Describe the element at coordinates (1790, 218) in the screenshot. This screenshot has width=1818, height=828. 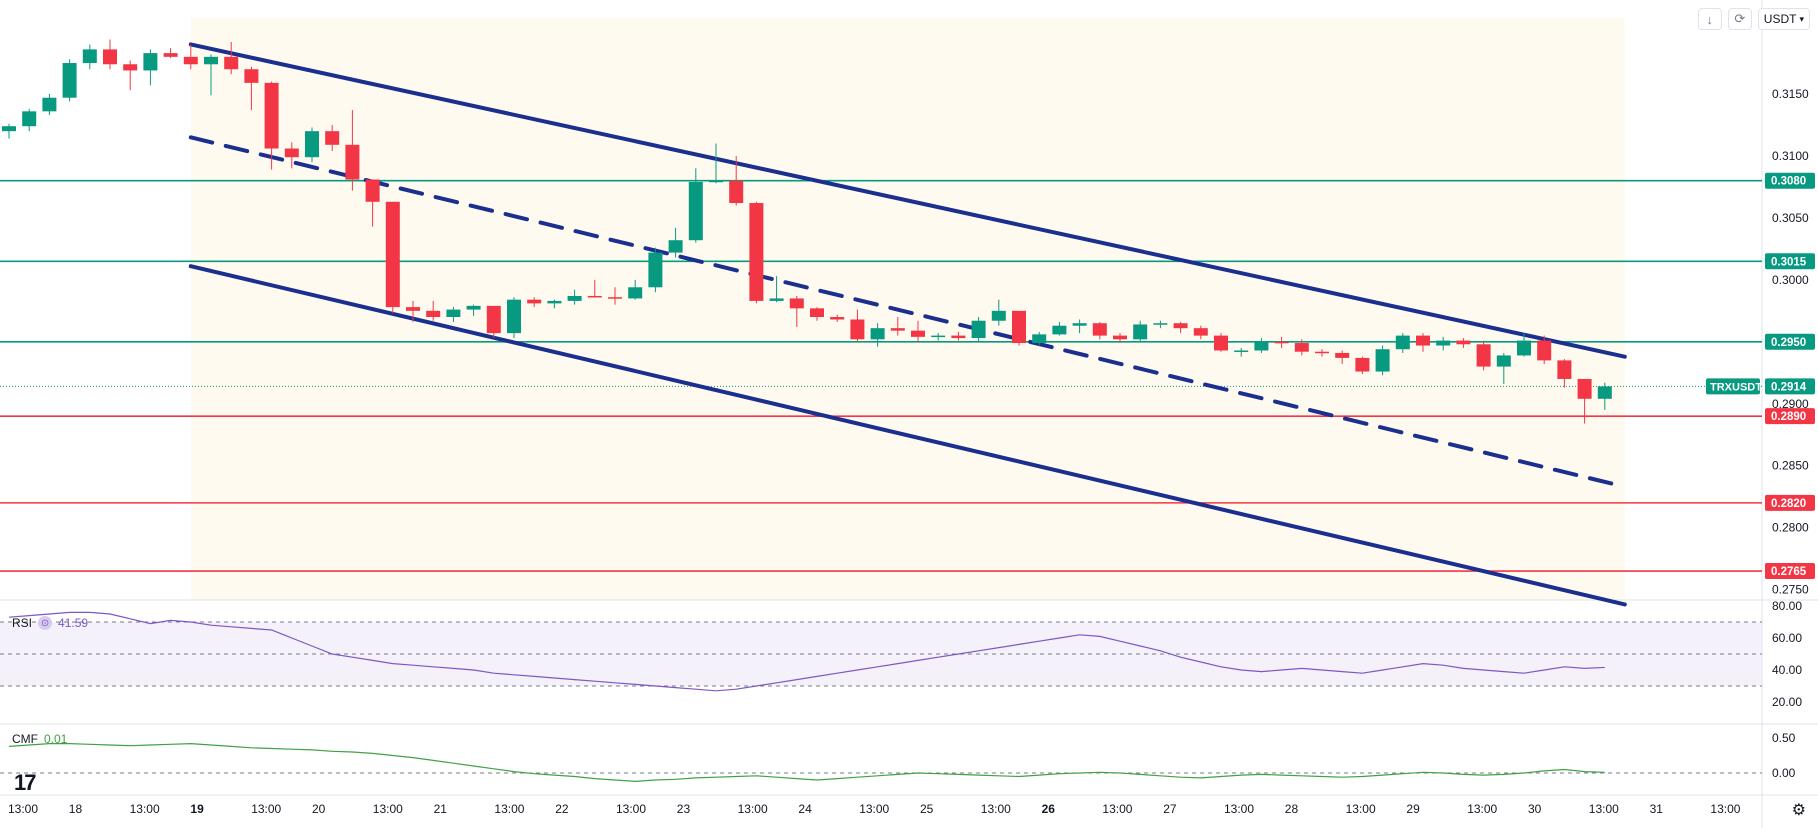
I see `price-tick-label: 0.3050` at that location.